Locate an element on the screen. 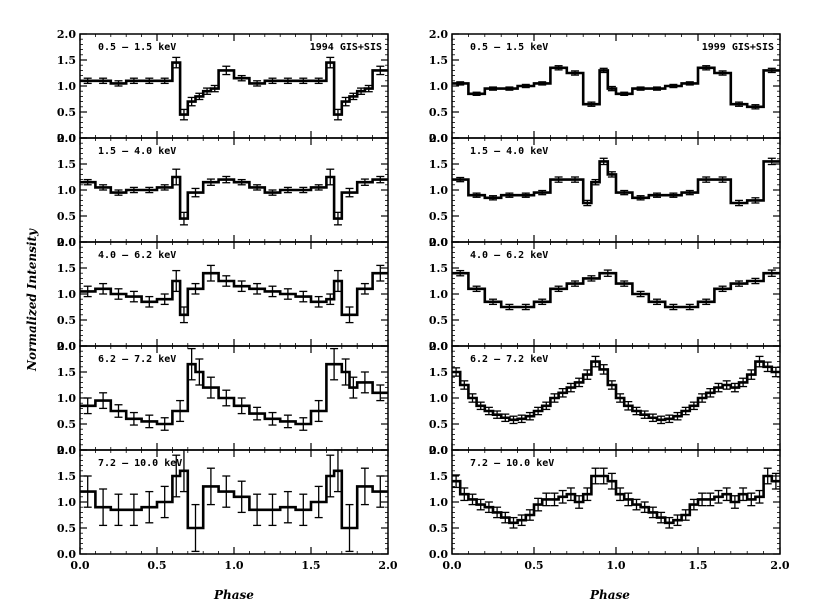  observation-label: 1994 GIS+SIS is located at coordinates (346, 47).